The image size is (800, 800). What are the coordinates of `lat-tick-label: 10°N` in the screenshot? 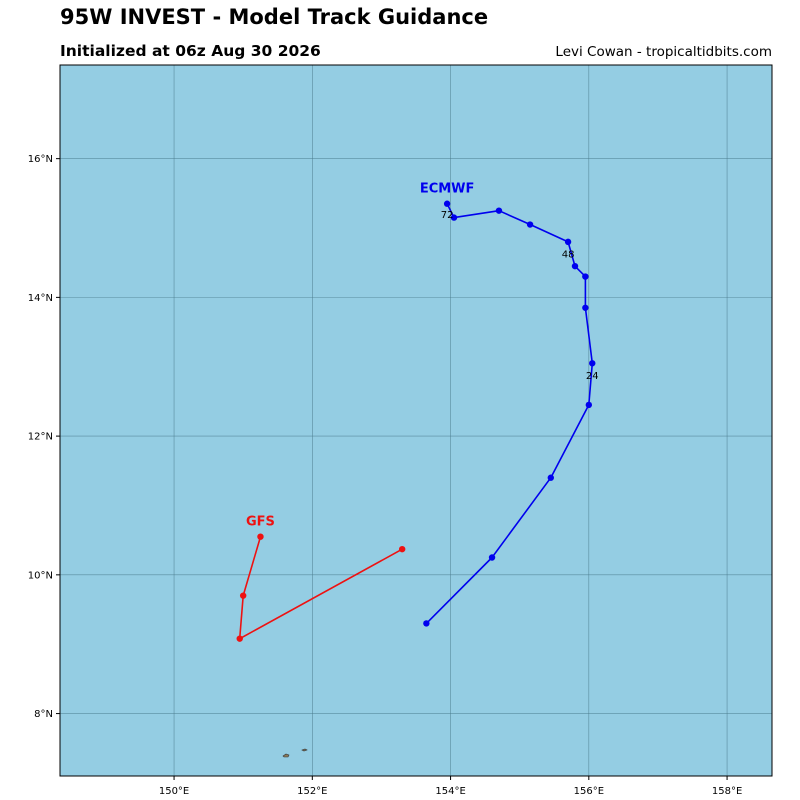 It's located at (40, 575).